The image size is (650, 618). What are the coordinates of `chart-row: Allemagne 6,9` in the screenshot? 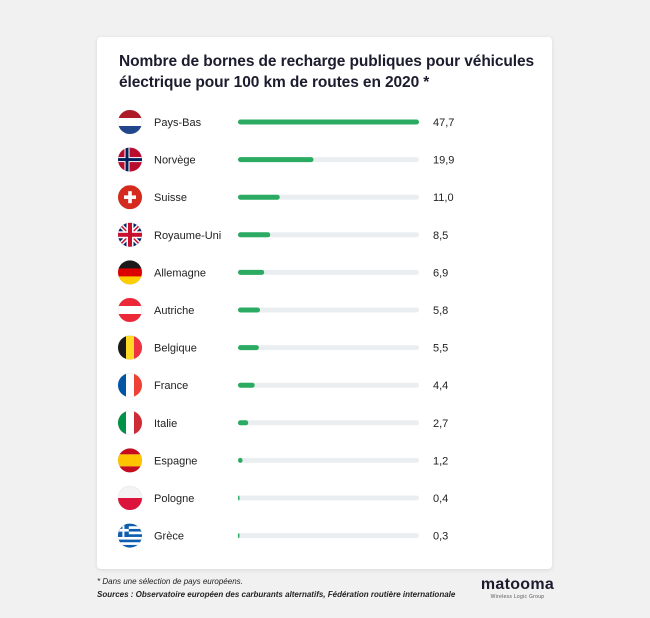 It's located at (282, 272).